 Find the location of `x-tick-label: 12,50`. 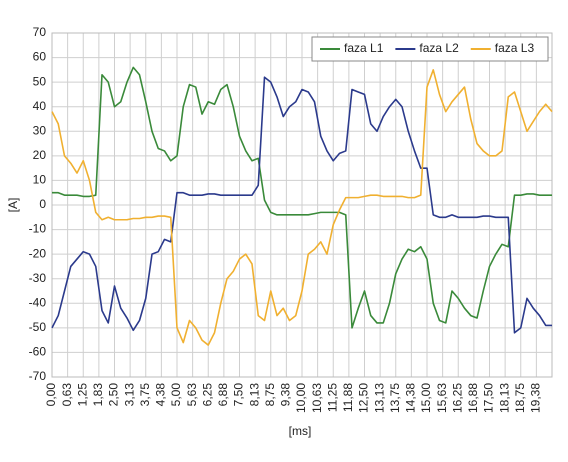

x-tick-label: 12,50 is located at coordinates (364, 398).